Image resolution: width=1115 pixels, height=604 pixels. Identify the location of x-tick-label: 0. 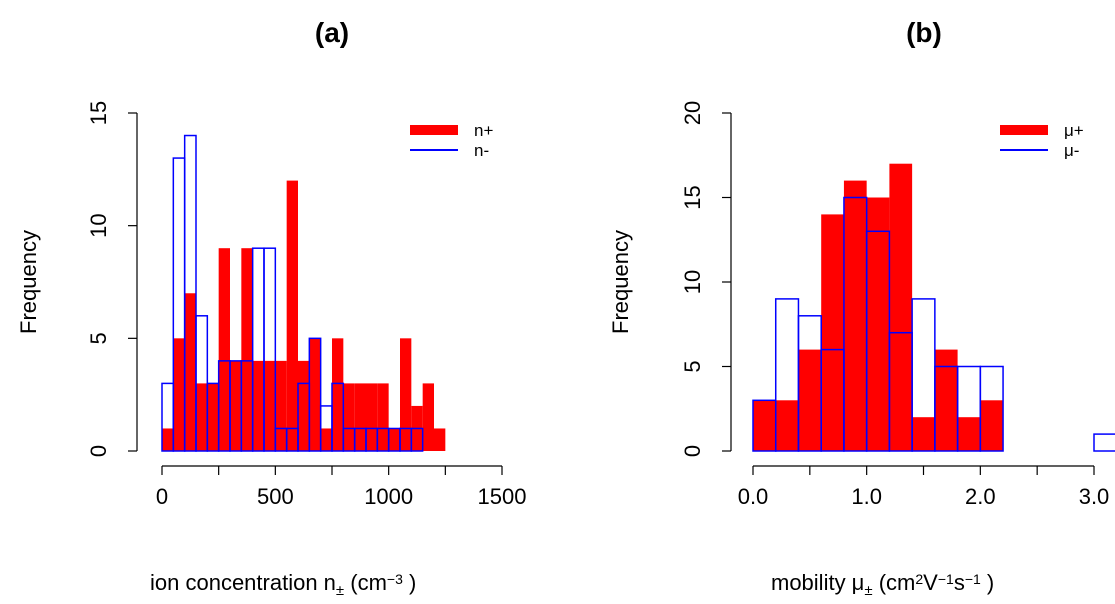
(162, 496).